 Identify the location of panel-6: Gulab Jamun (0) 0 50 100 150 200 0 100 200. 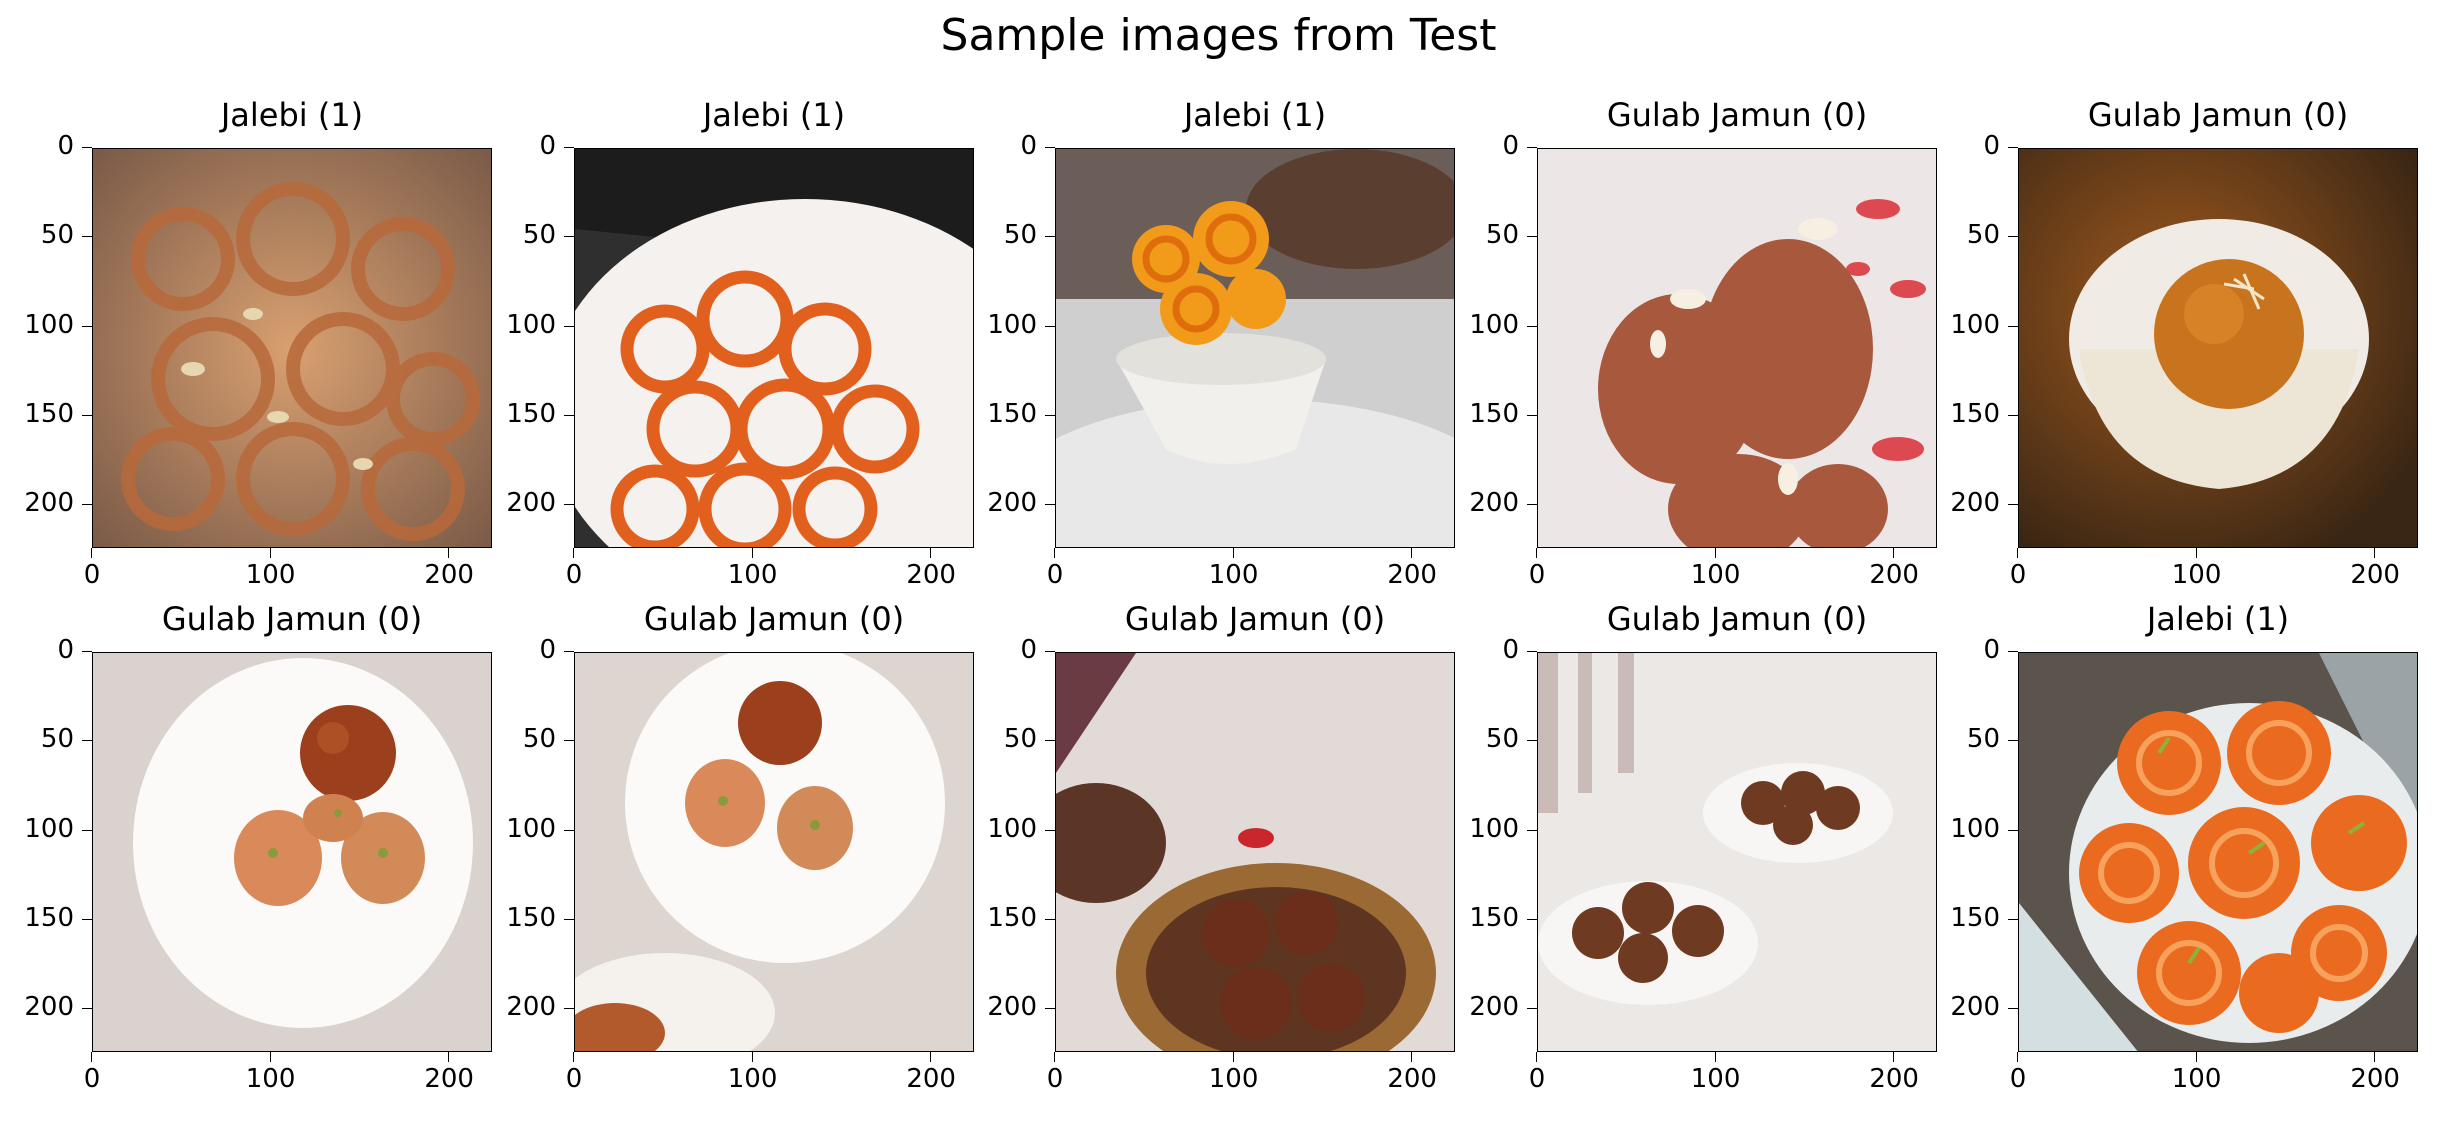
(258, 847).